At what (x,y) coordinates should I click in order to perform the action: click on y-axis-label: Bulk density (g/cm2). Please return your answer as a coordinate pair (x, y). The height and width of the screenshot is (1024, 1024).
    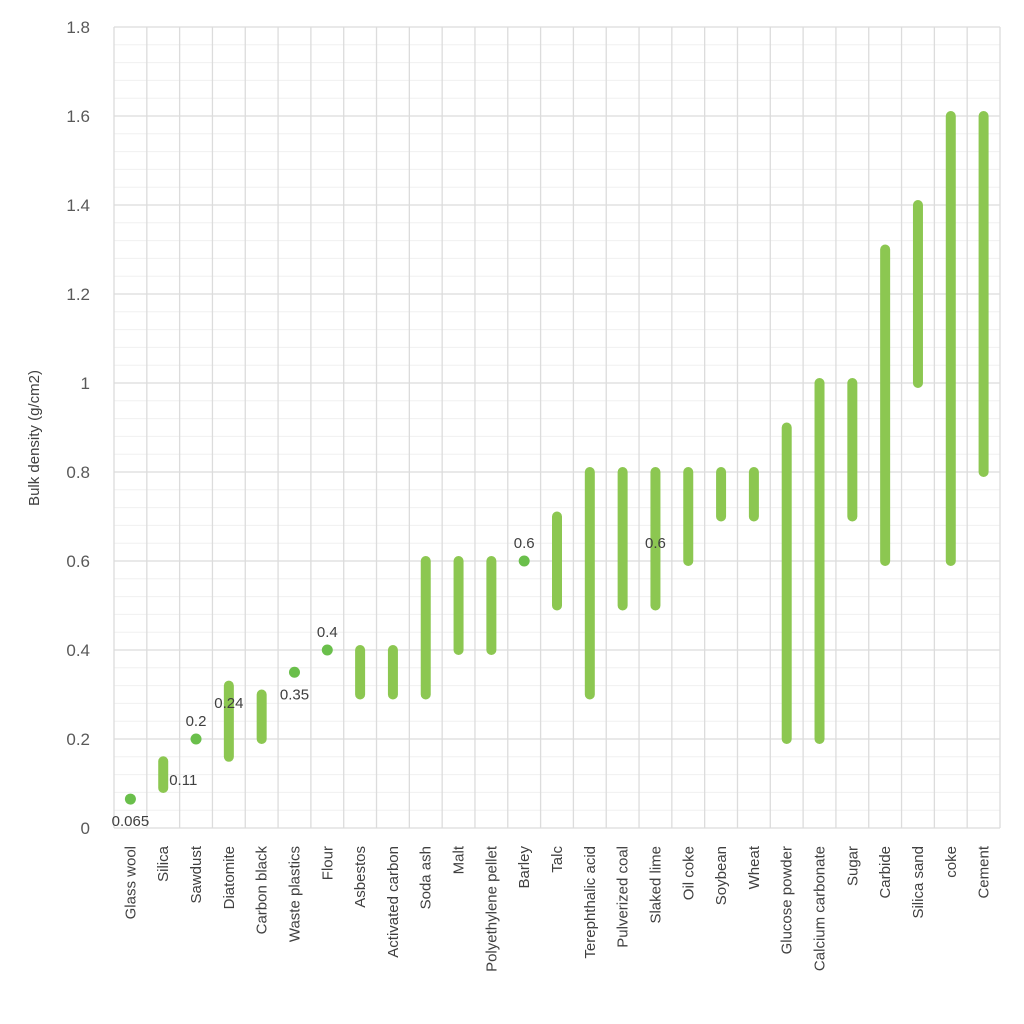
    Looking at the image, I should click on (34, 438).